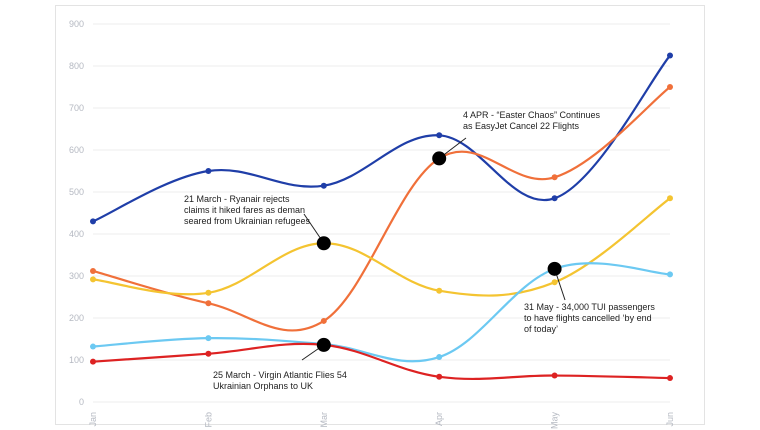  Describe the element at coordinates (76, 276) in the screenshot. I see `y-tick-label: 300` at that location.